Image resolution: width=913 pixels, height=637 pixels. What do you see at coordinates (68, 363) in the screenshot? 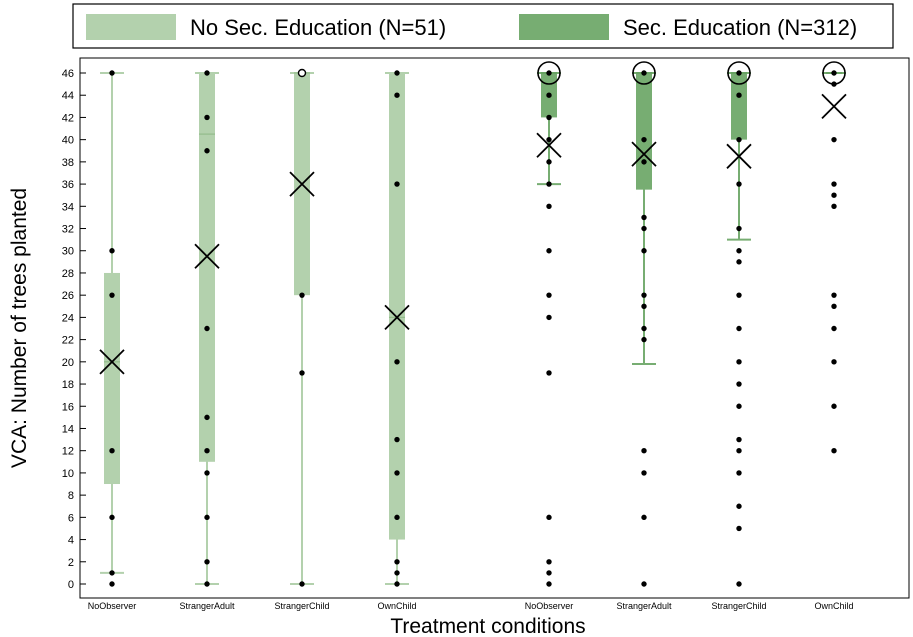
I see `y-tick-label: 20` at bounding box center [68, 363].